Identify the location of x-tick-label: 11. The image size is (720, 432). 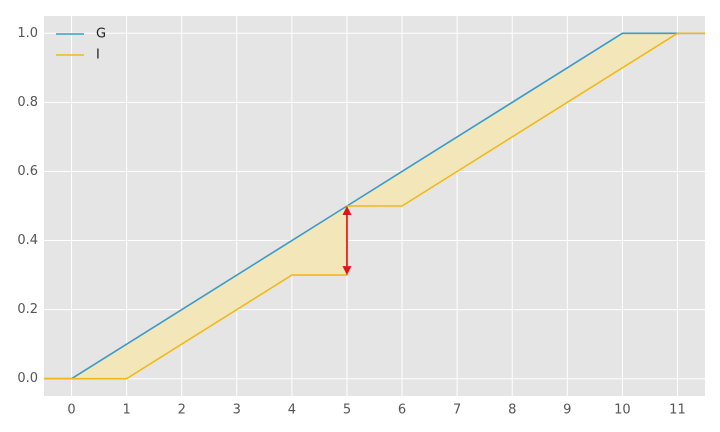
(677, 410).